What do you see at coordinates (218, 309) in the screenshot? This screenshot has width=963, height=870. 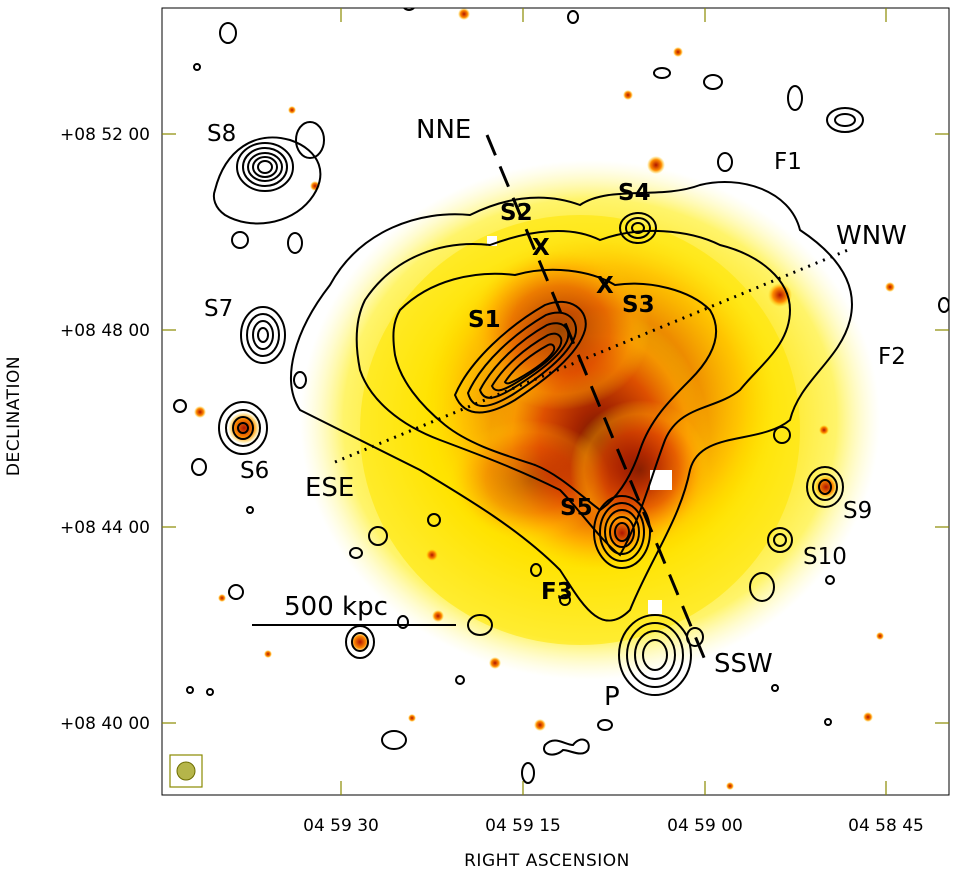 I see `label-s7: S7` at bounding box center [218, 309].